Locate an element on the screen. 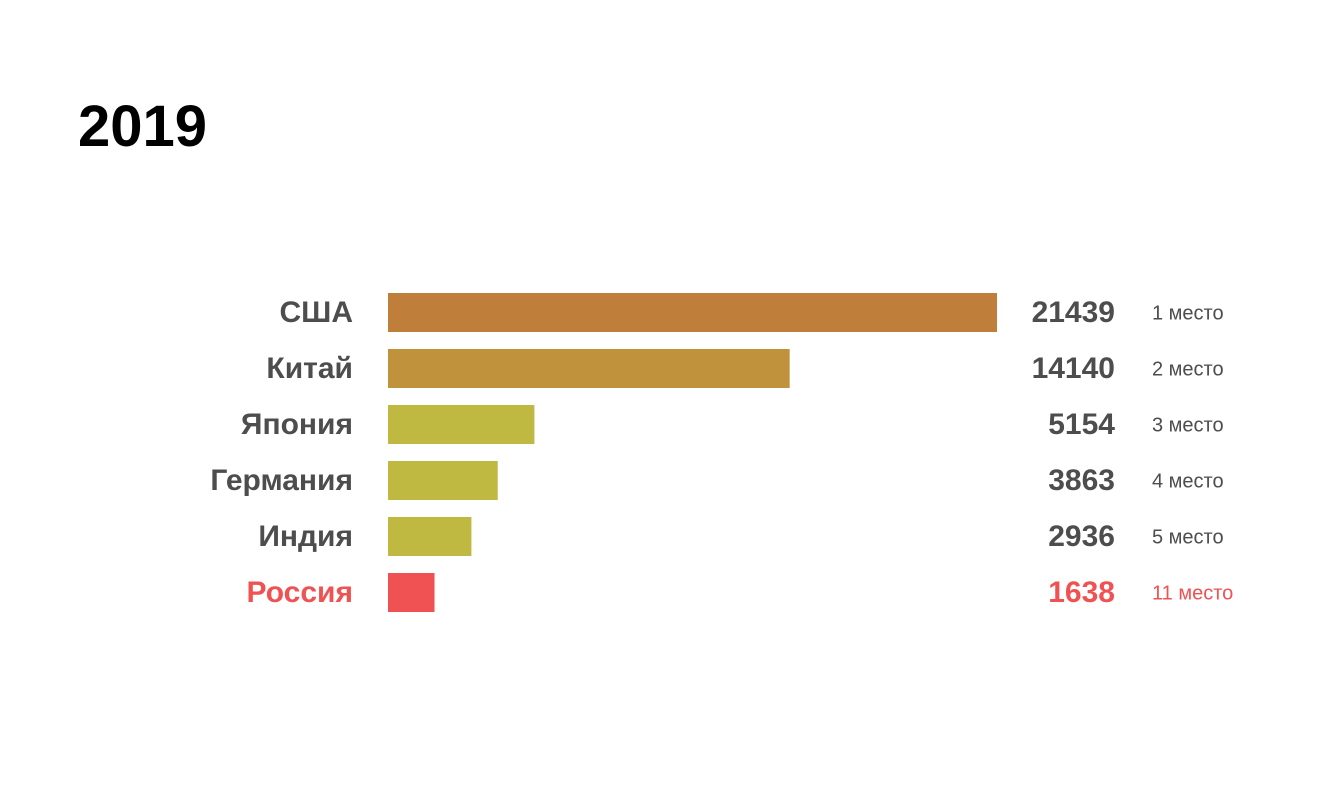 This screenshot has height=811, width=1320. category-label: Россия is located at coordinates (299, 592).